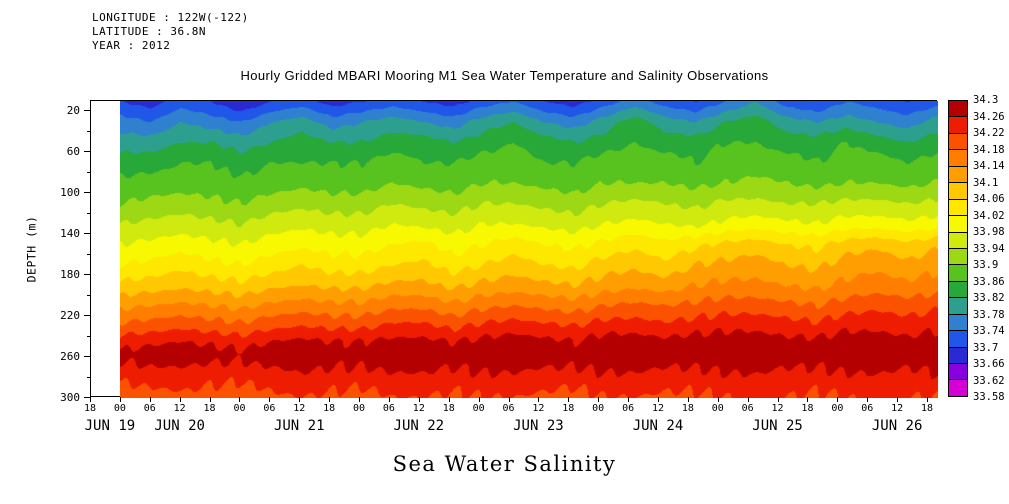 The width and height of the screenshot is (1009, 504). Describe the element at coordinates (70, 357) in the screenshot. I see `y-tick-label: 260` at that location.